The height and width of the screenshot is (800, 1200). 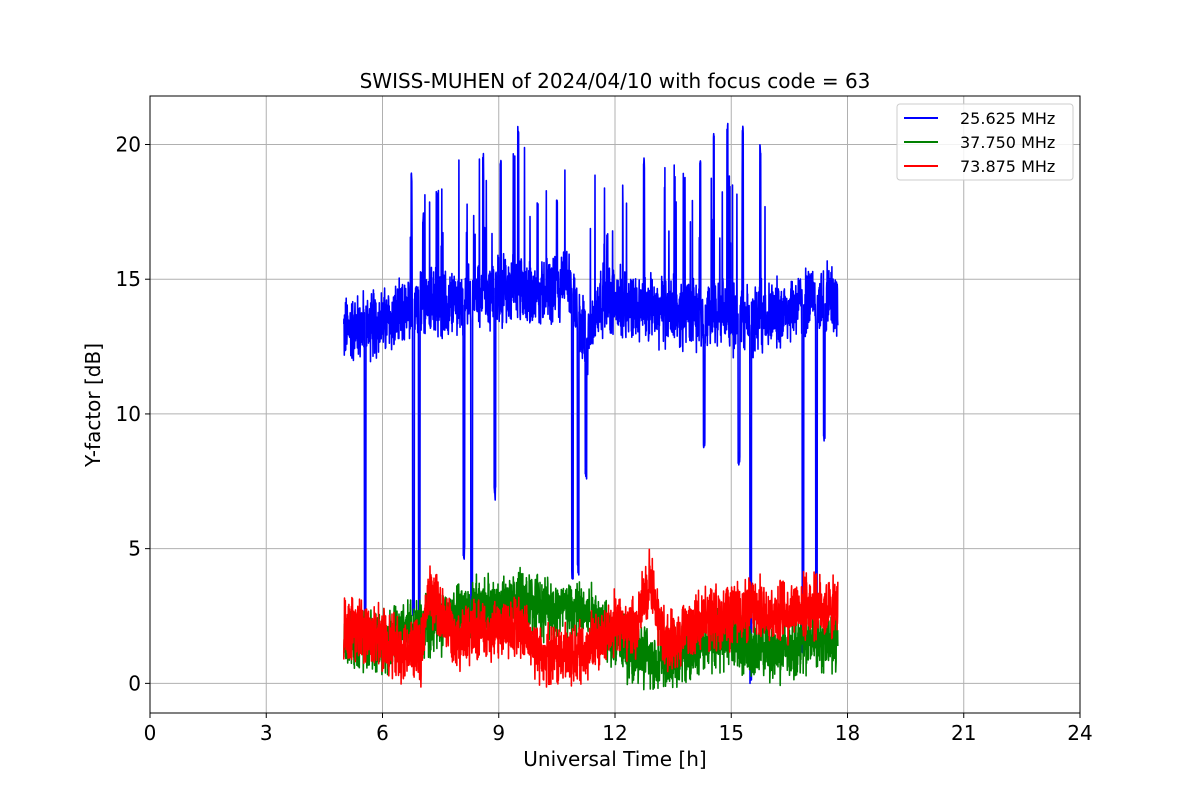 What do you see at coordinates (128, 144) in the screenshot?
I see `y-tick-label: 20` at bounding box center [128, 144].